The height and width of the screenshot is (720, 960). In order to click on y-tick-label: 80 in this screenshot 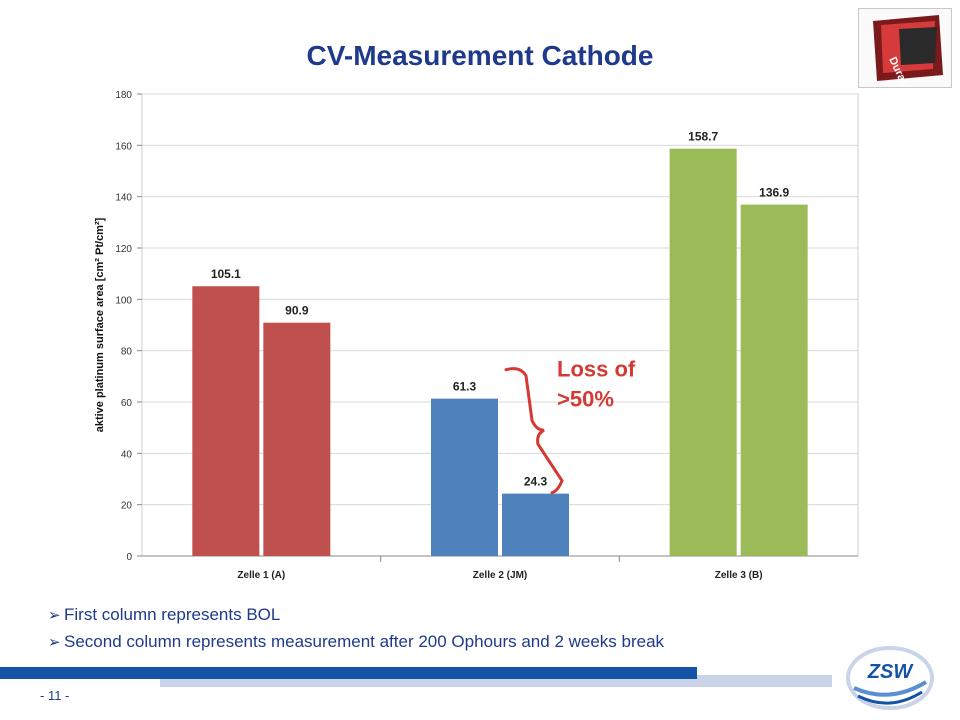, I will do `click(127, 352)`.